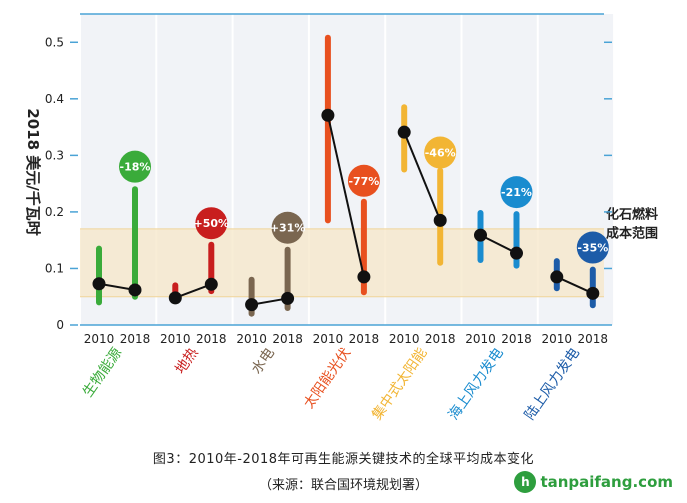  Describe the element at coordinates (399, 384) in the screenshot. I see `category-label-5: 集中式太阳能` at that location.